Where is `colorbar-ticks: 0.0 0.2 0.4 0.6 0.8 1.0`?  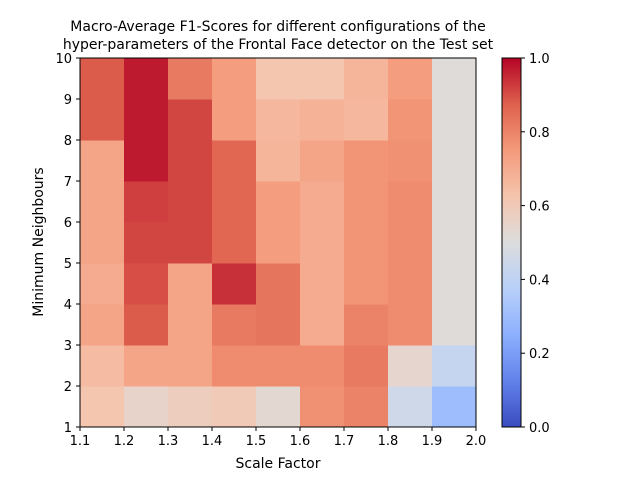 colorbar-ticks: 0.0 0.2 0.4 0.6 0.8 1.0 is located at coordinates (535, 244).